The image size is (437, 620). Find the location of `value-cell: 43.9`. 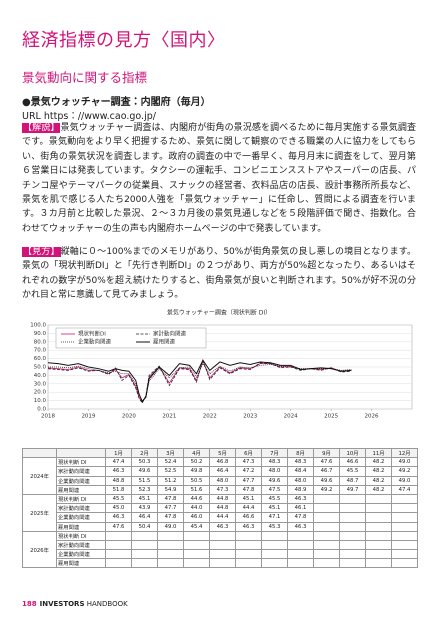

value-cell: 43.9 is located at coordinates (144, 508).